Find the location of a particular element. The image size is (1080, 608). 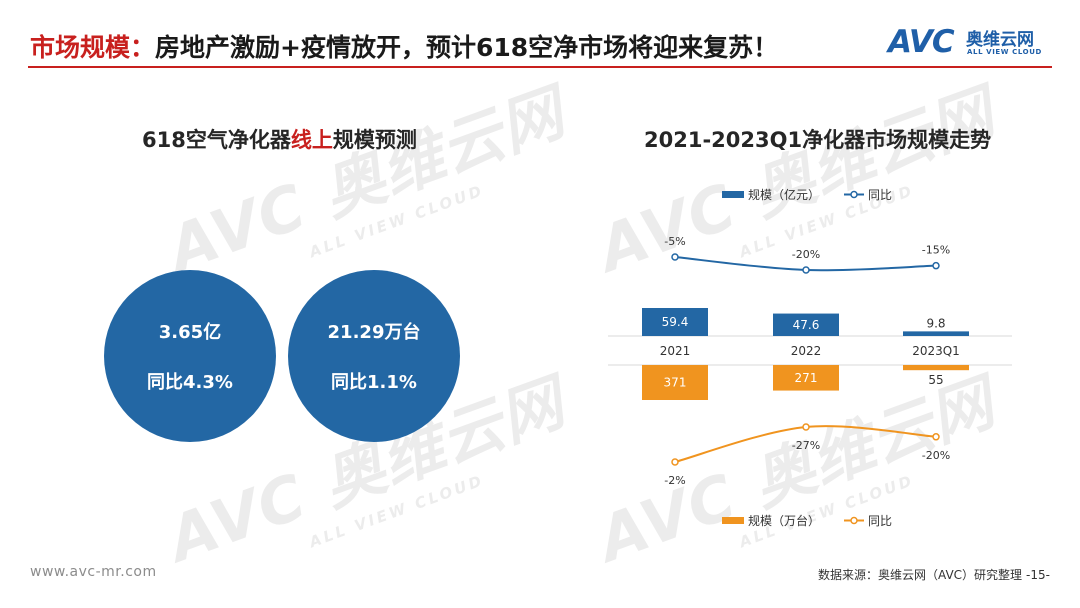

revenue-growth-label: -20% is located at coordinates (806, 254).